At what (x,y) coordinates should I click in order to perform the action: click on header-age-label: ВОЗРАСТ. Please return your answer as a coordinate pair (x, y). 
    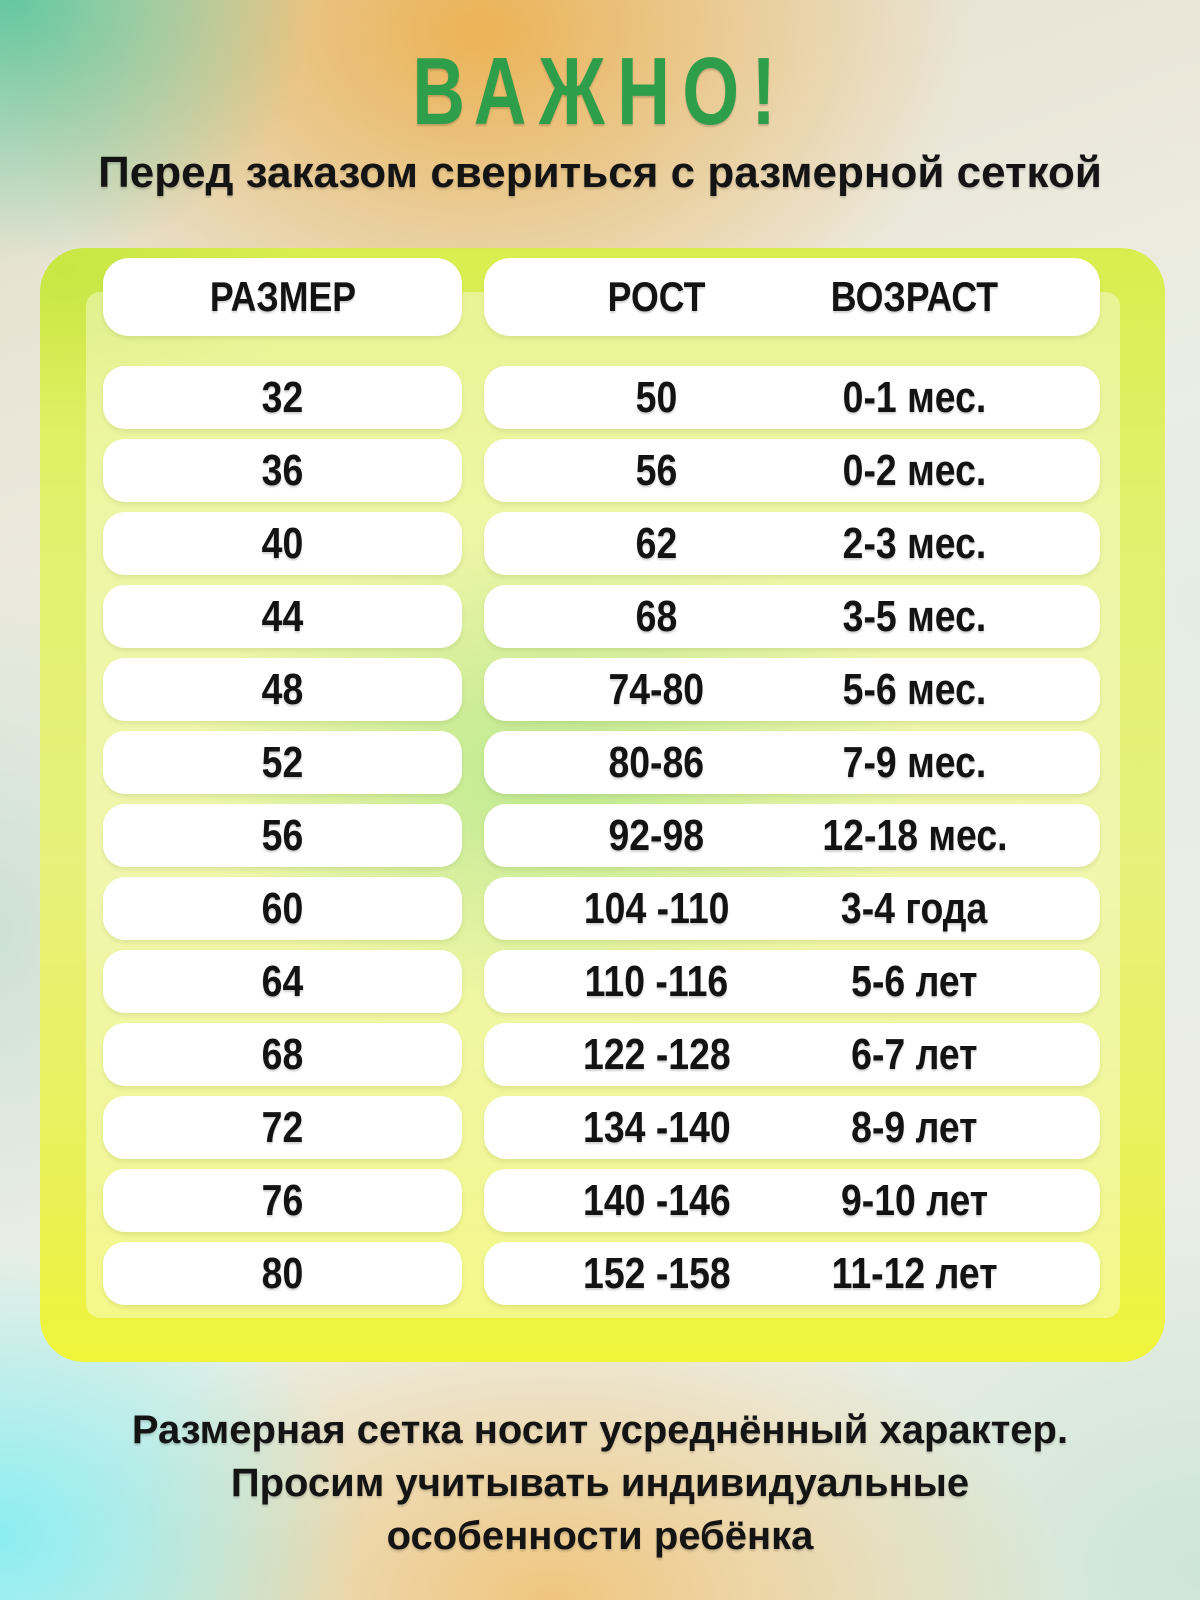
    Looking at the image, I should click on (914, 296).